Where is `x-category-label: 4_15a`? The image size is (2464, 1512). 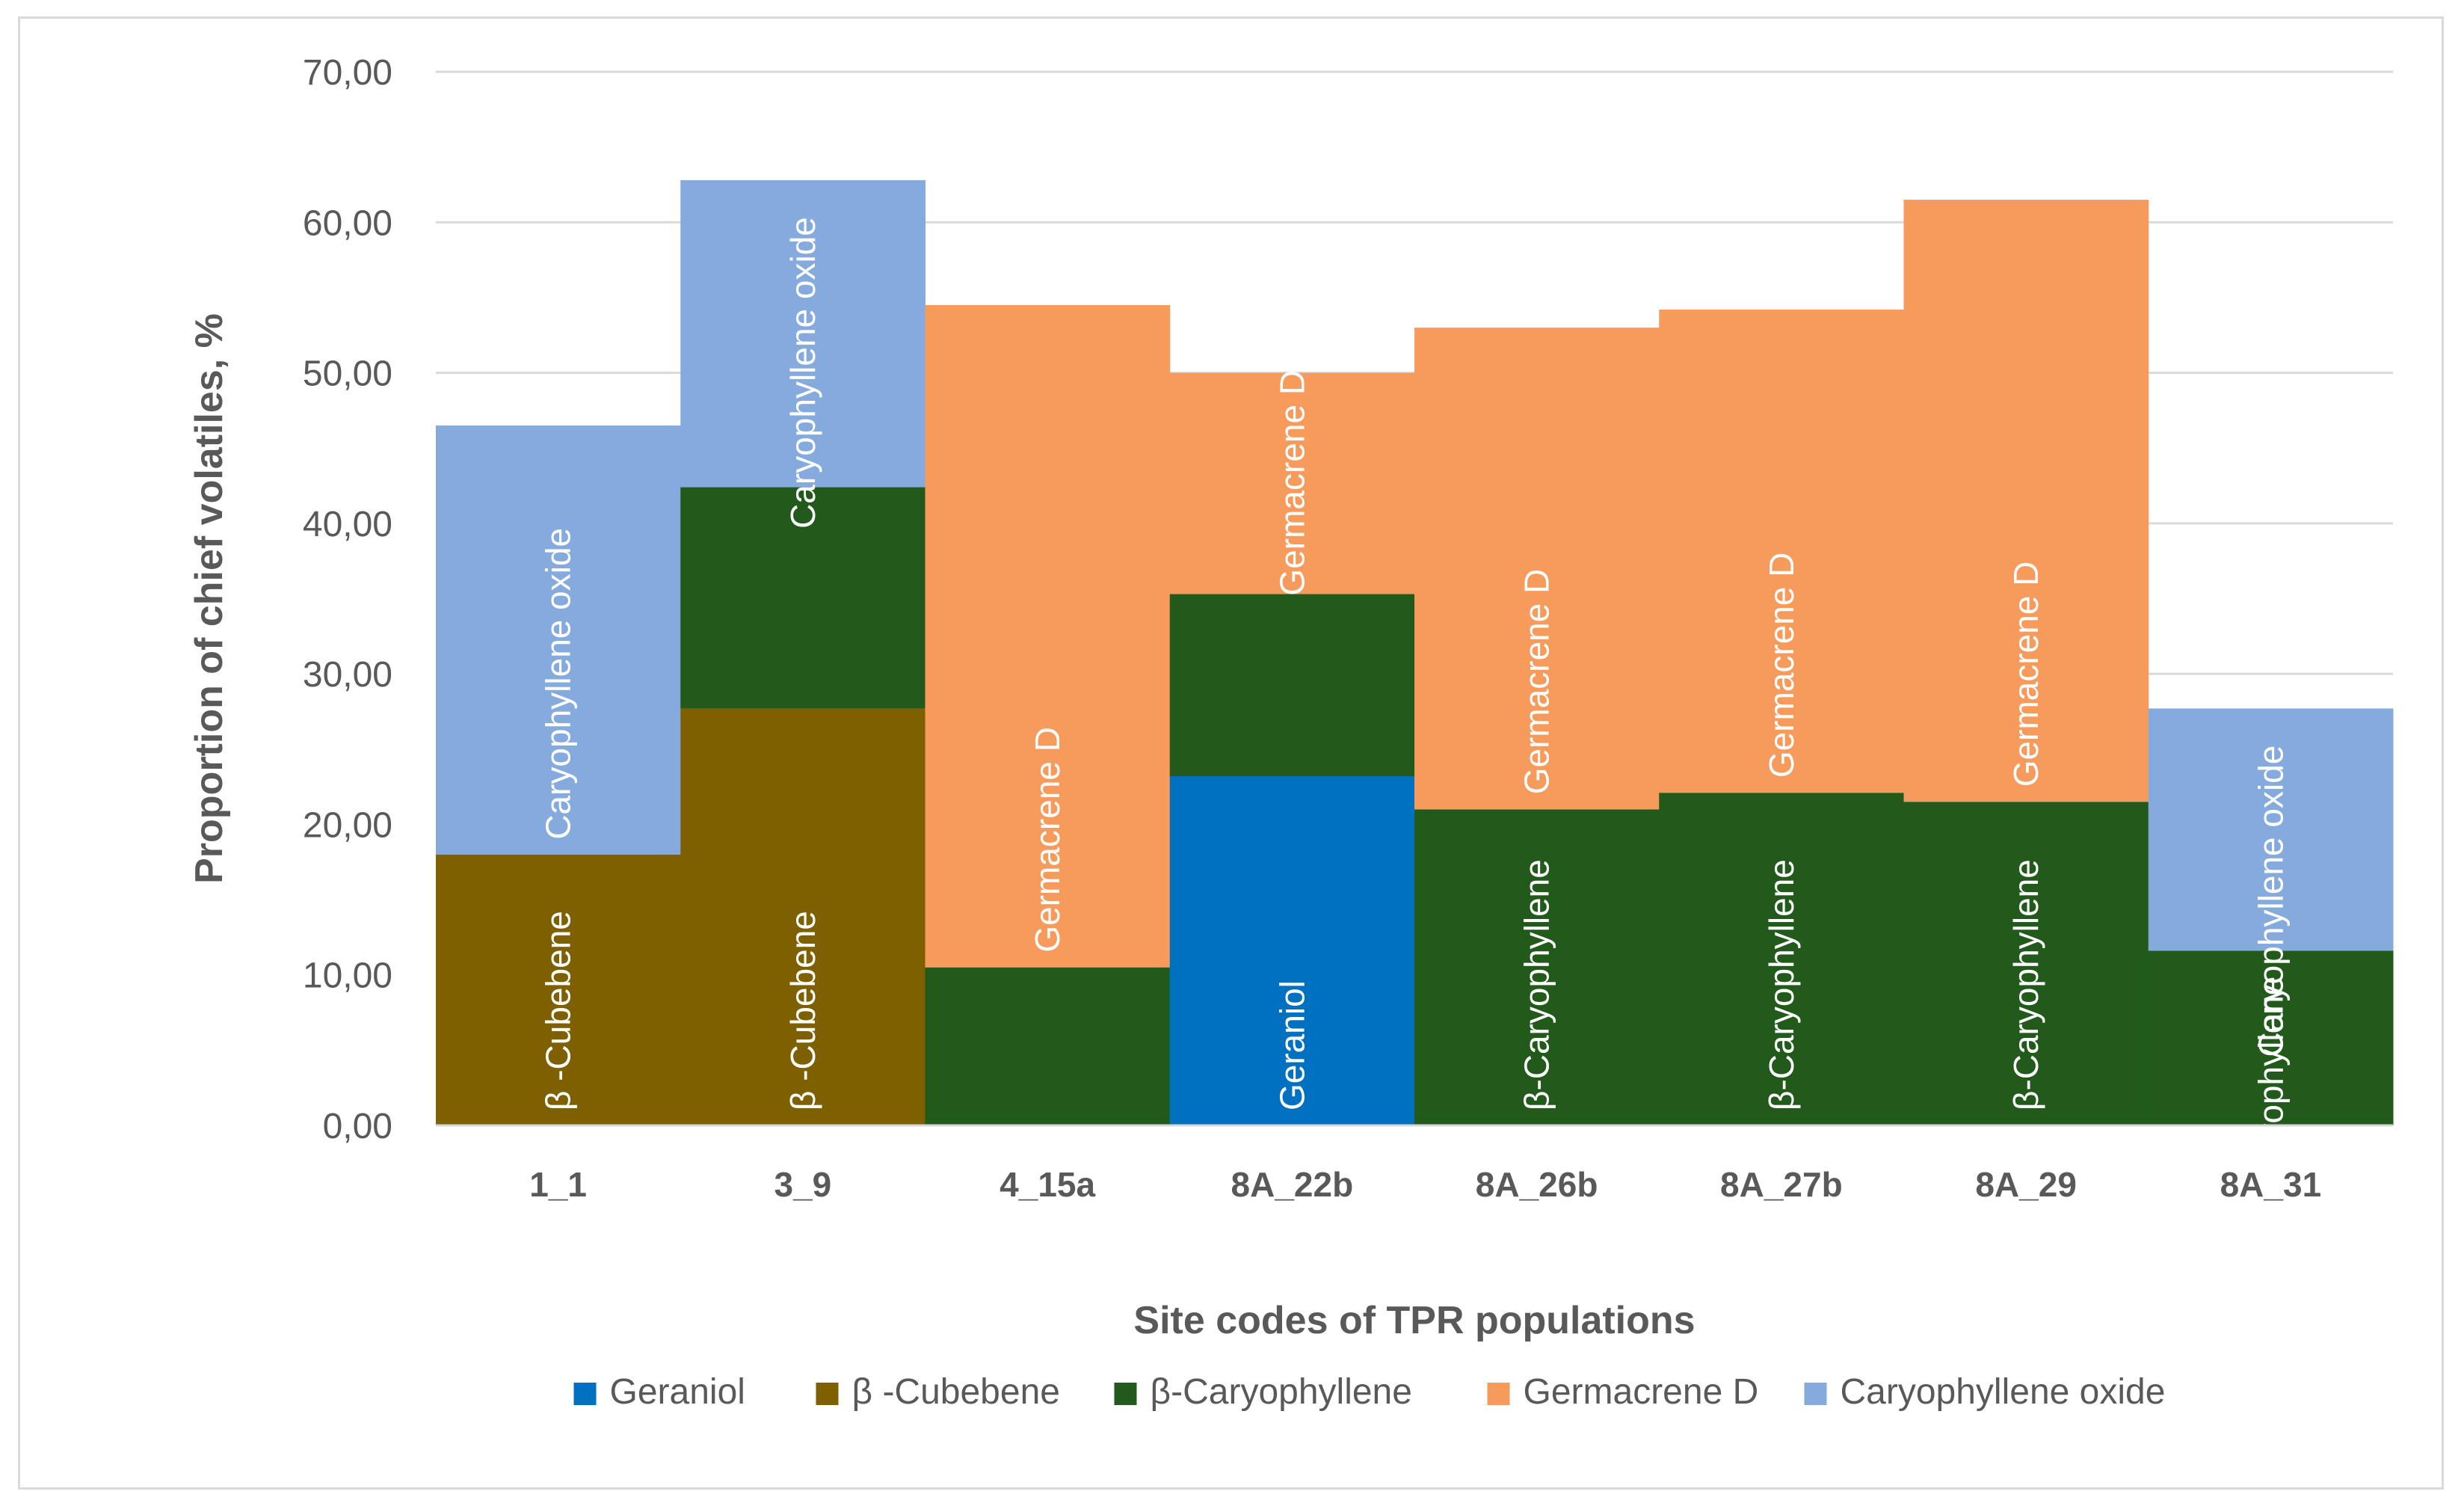
x-category-label: 4_15a is located at coordinates (1047, 1184).